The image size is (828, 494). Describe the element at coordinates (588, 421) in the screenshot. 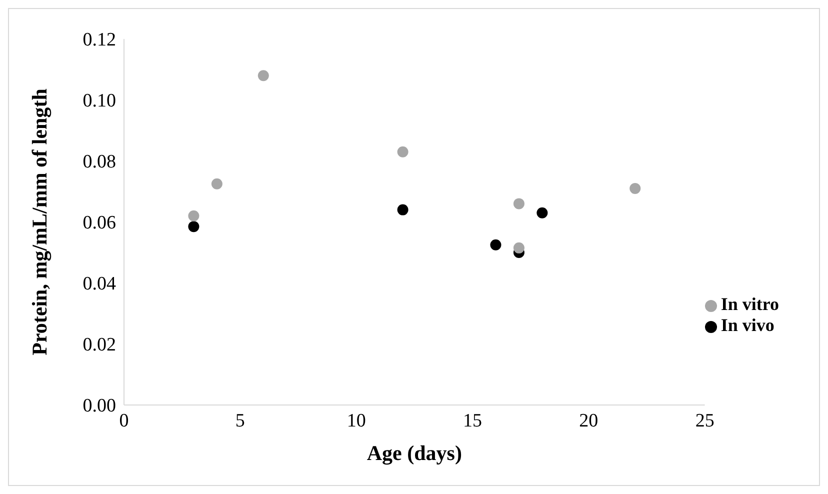

I see `x-tick-label: 20` at that location.